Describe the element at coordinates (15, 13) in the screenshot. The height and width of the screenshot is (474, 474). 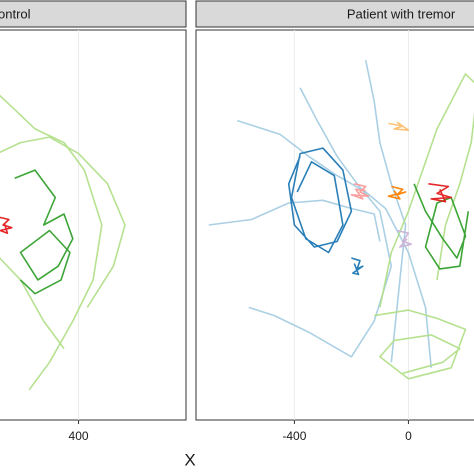
I see `strip-title: ontrol` at that location.